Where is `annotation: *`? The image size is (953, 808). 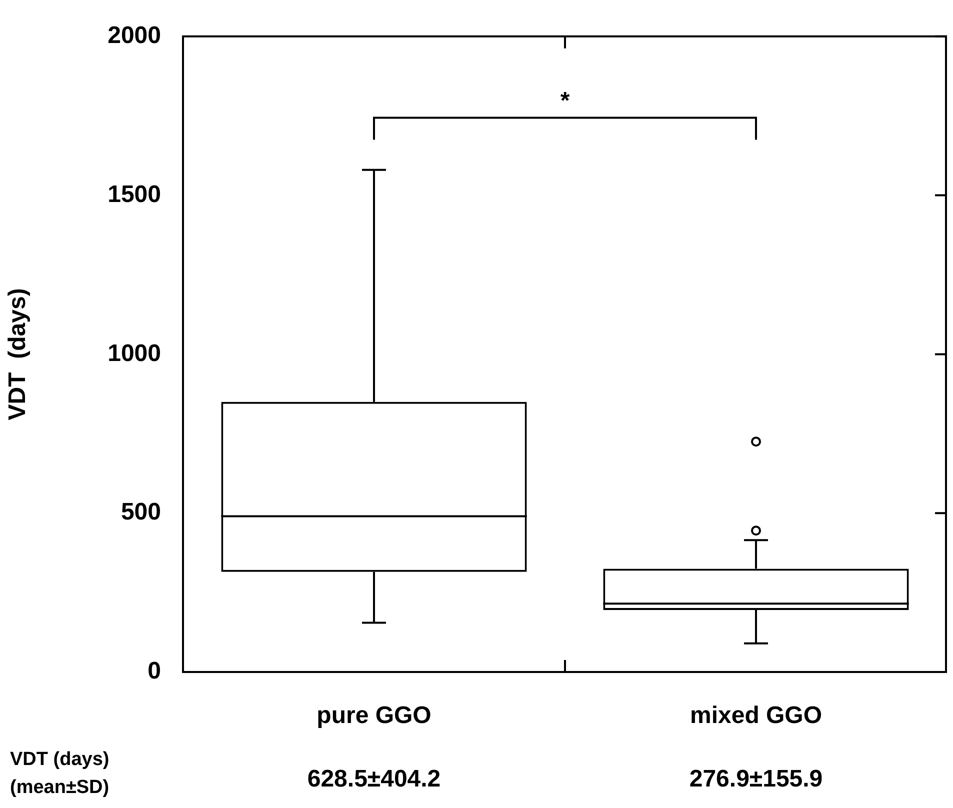 annotation: * is located at coordinates (565, 100).